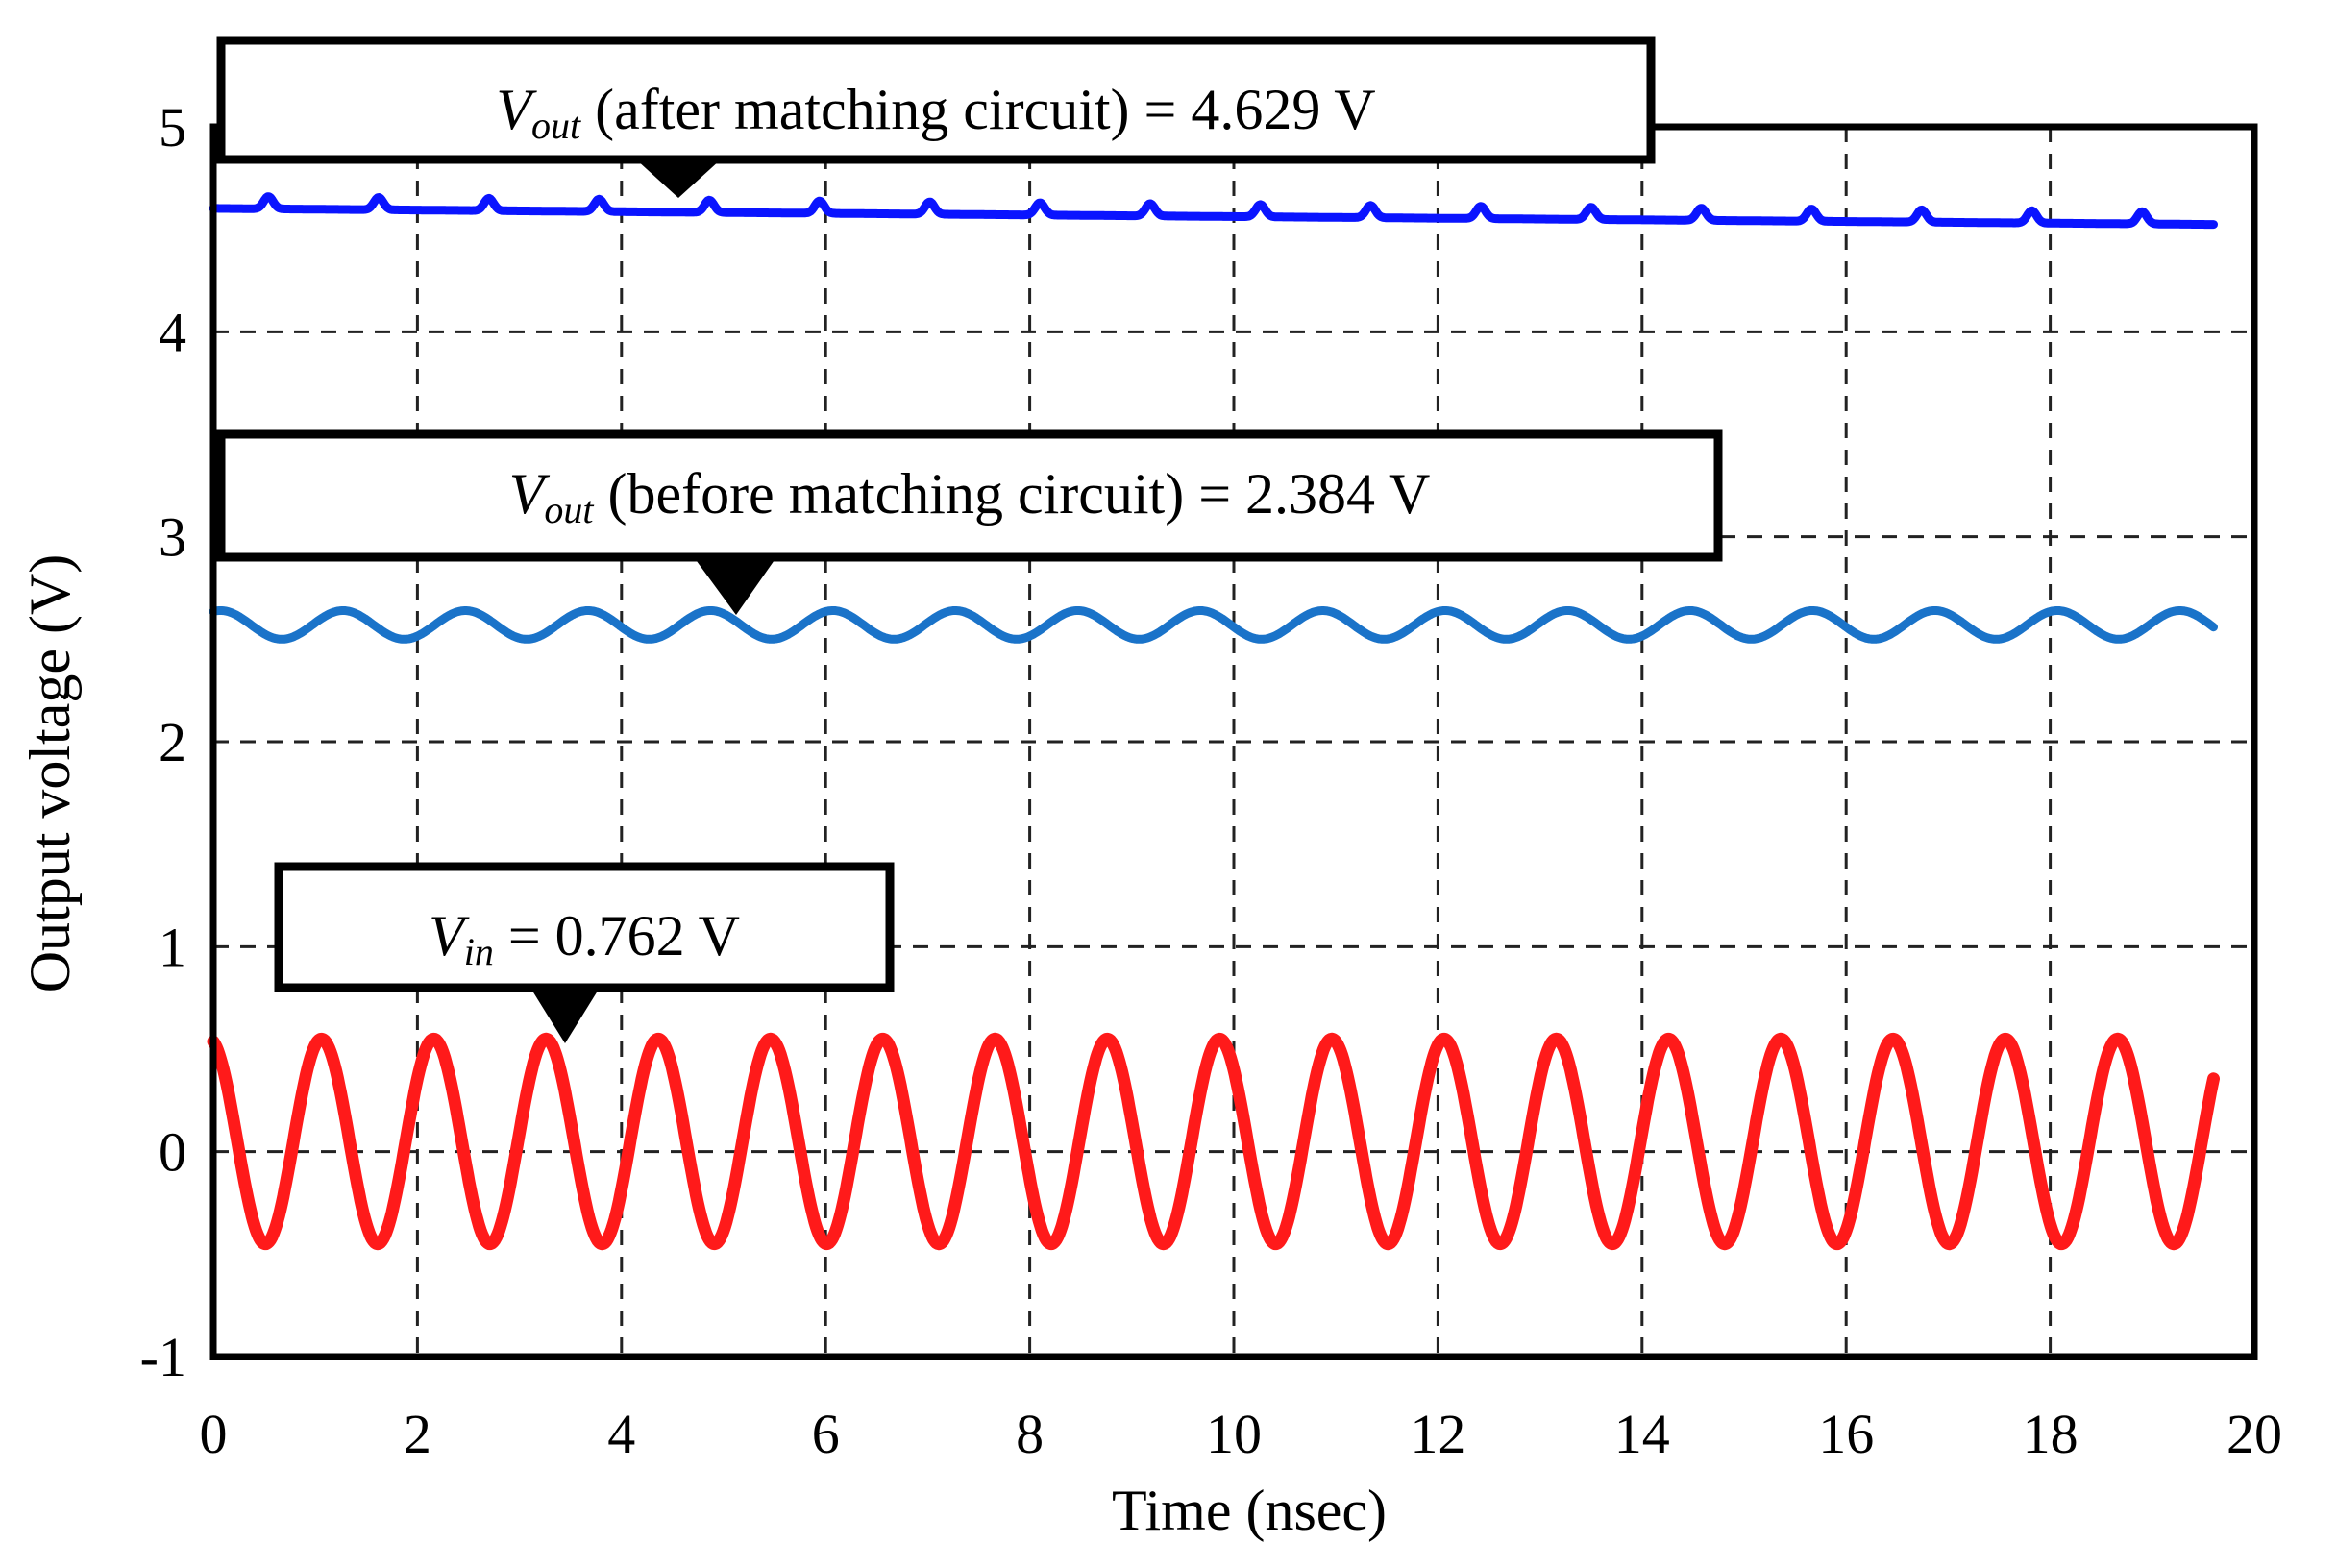 The width and height of the screenshot is (2337, 1568). Describe the element at coordinates (530, 494) in the screenshot. I see `callout-before-var: V` at that location.